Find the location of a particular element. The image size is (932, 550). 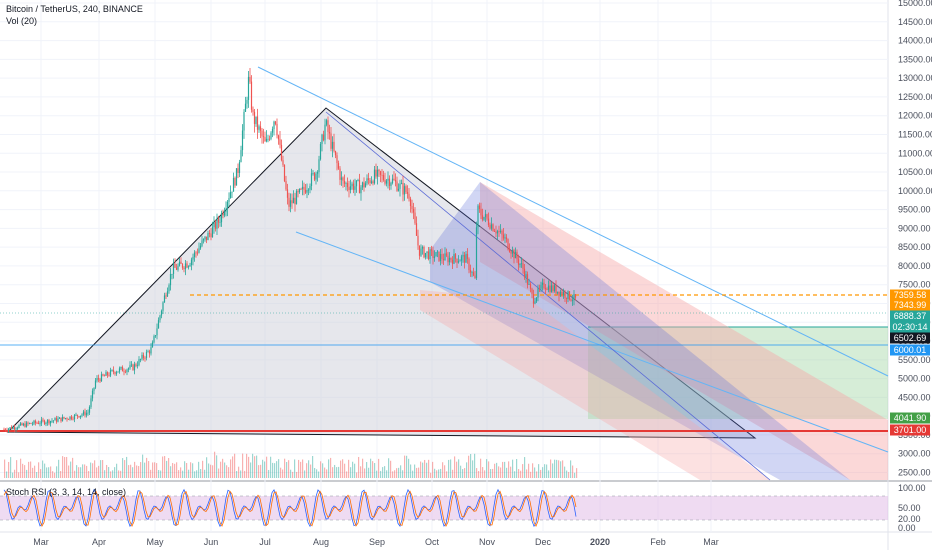

stoch-d-line is located at coordinates (290, 509).